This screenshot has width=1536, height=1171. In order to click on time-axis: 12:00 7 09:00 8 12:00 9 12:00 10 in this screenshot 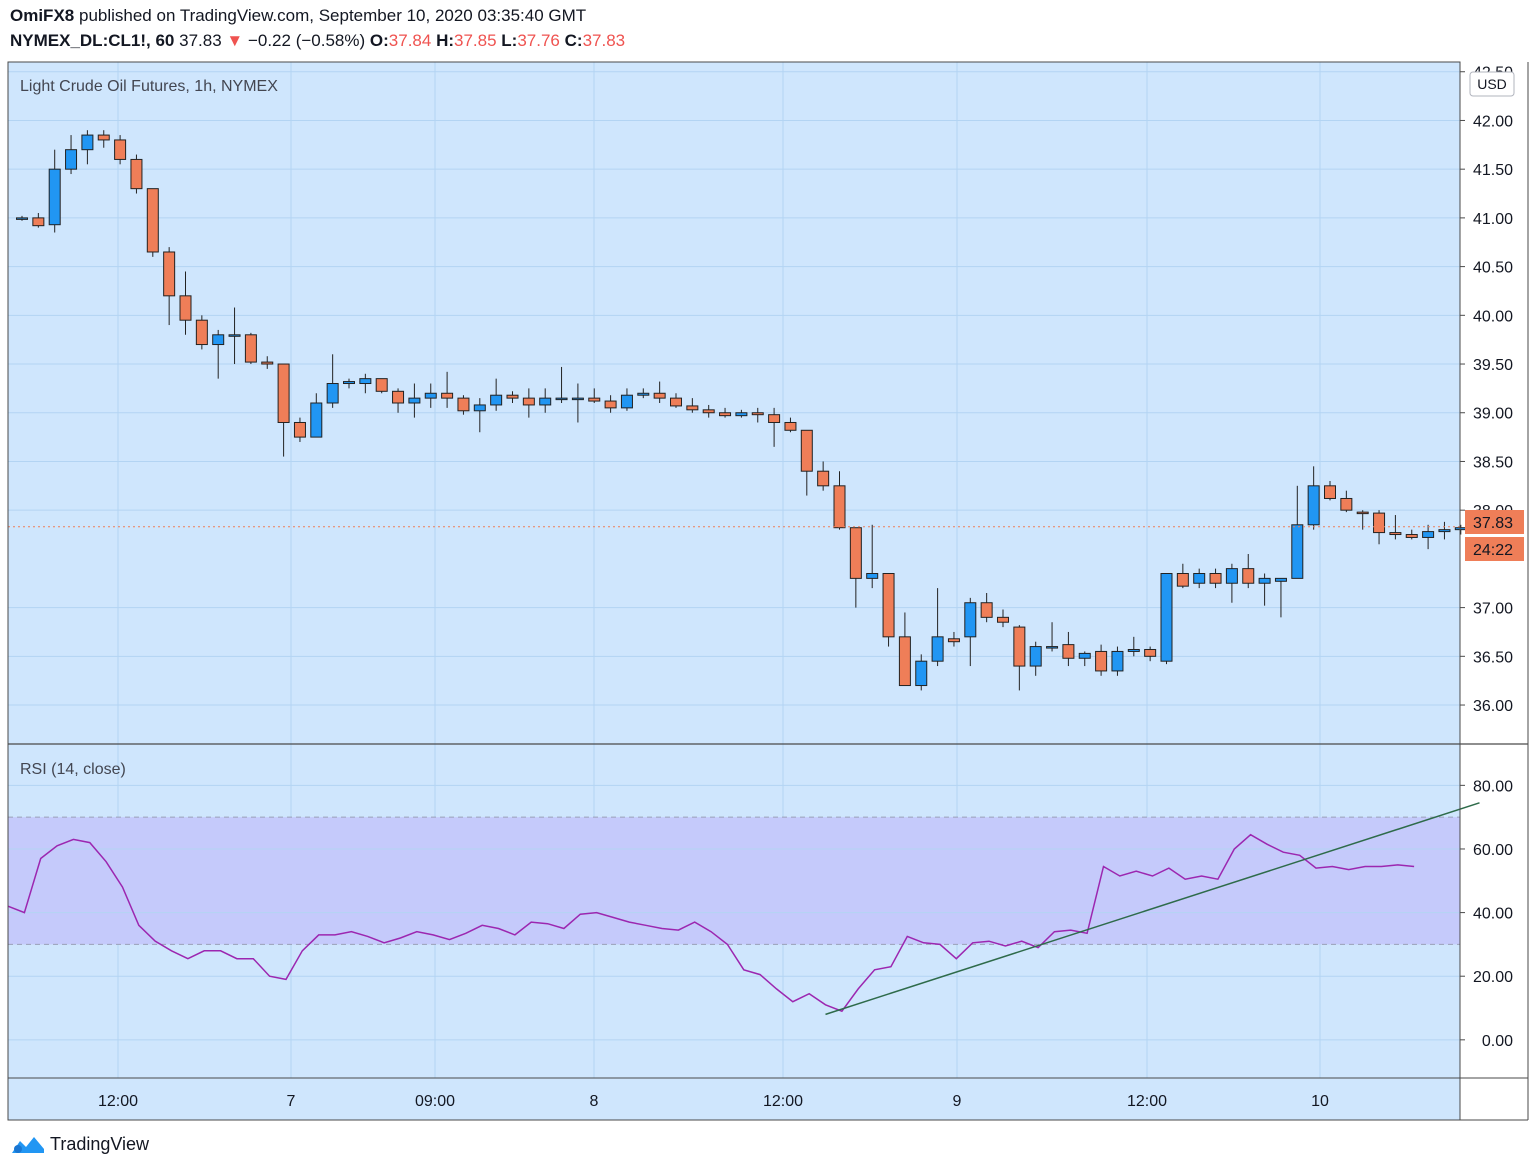, I will do `click(713, 1101)`.